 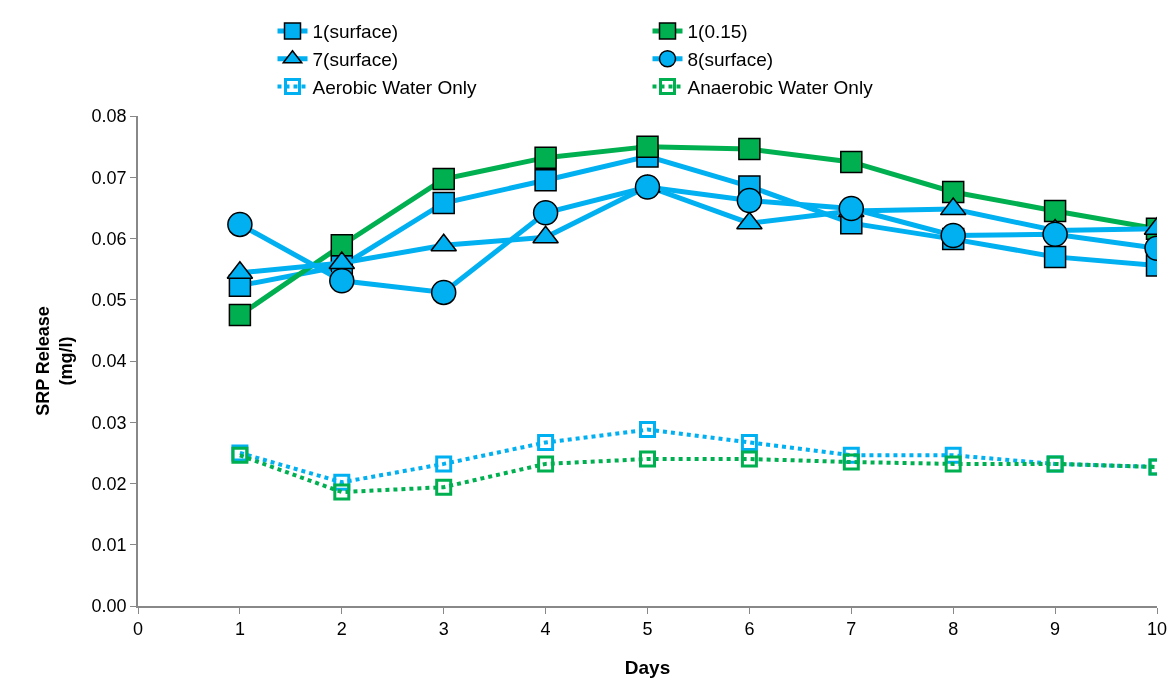 What do you see at coordinates (730, 60) in the screenshot?
I see `legend-label: 8(surface)` at bounding box center [730, 60].